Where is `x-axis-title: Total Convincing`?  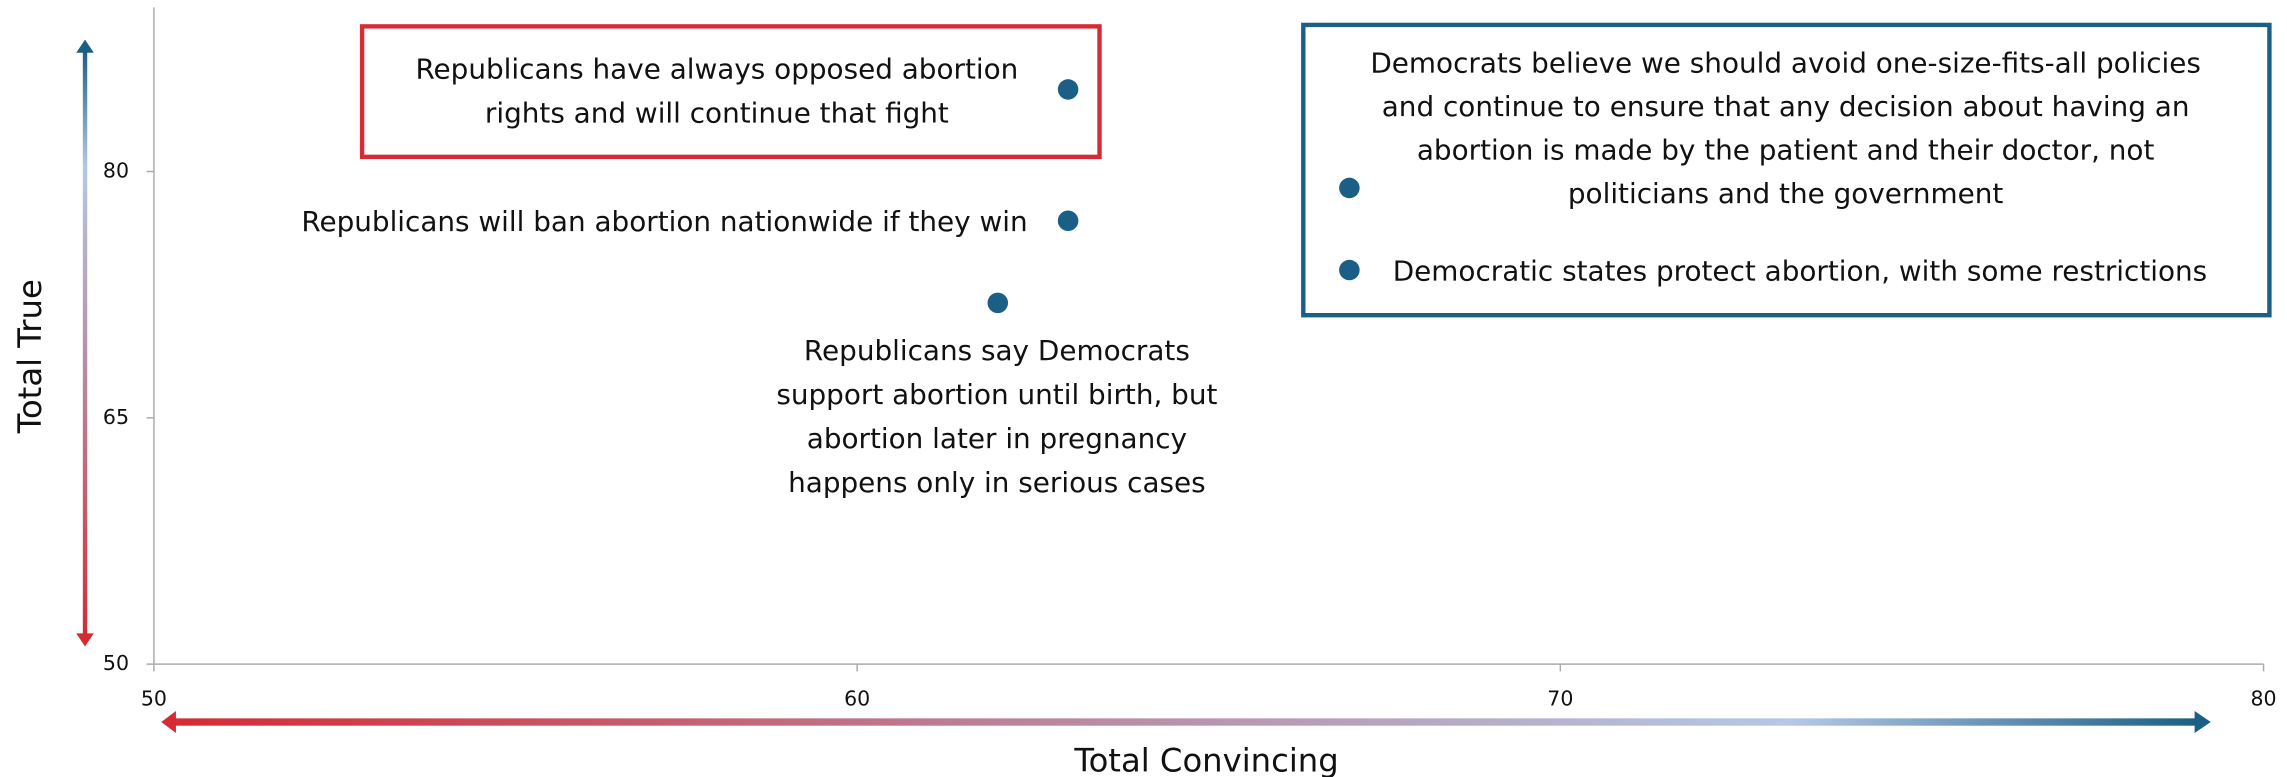
x-axis-title: Total Convincing is located at coordinates (1205, 759).